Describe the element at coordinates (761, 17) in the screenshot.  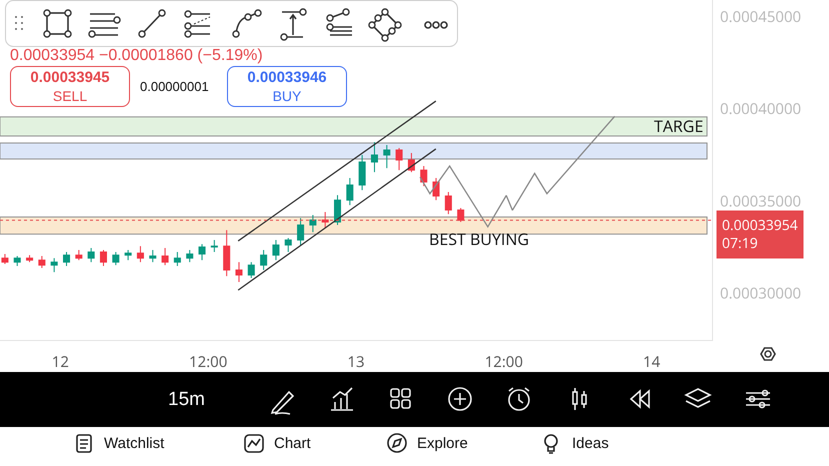
I see `y-tick-label: 0.00045000` at that location.